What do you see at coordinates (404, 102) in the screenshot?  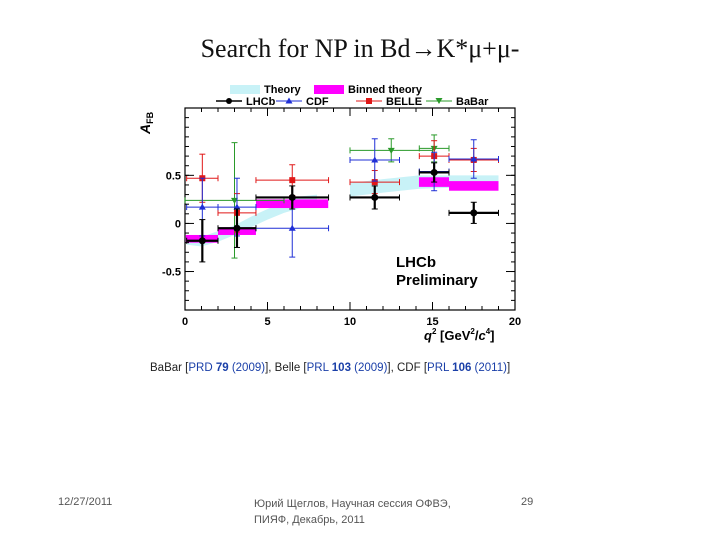 I see `legend-belle-label: BELLE` at bounding box center [404, 102].